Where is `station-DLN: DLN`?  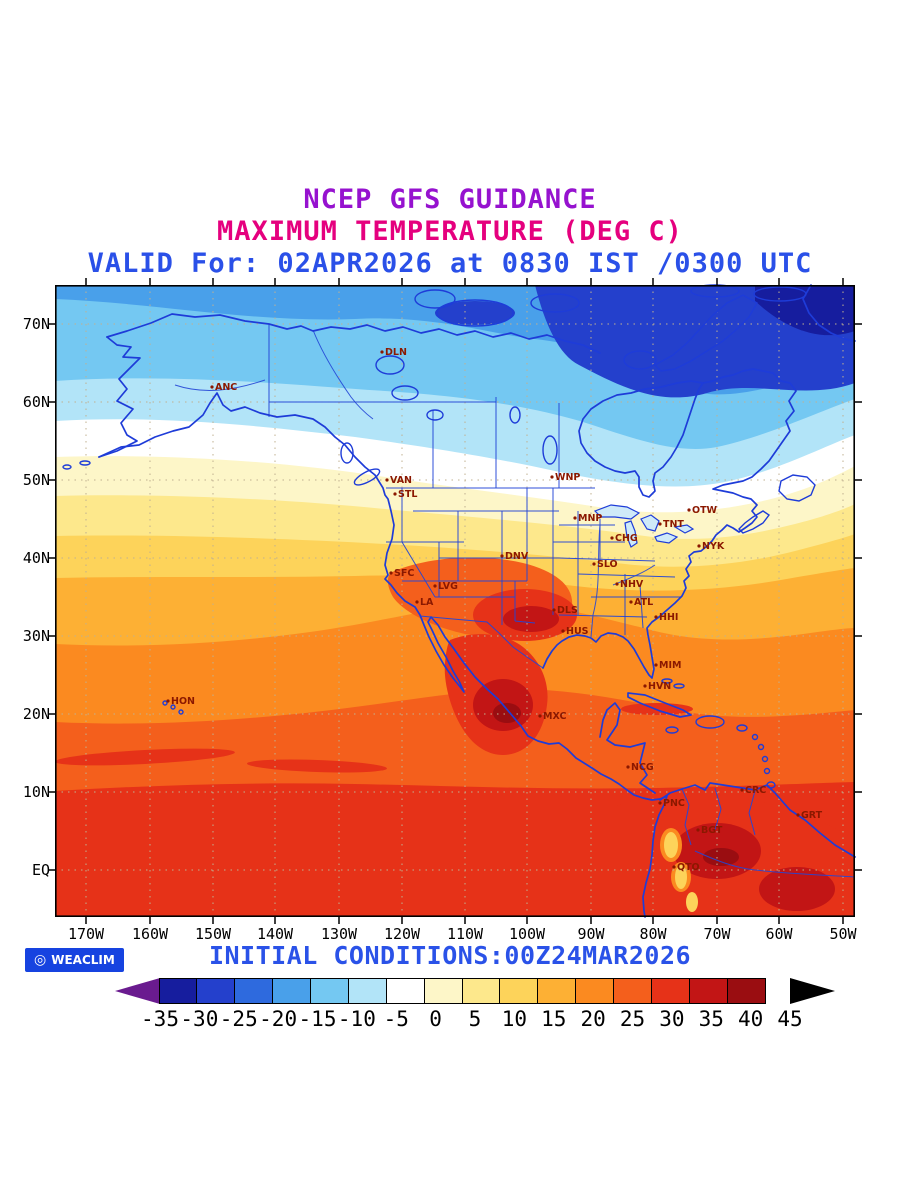 station-DLN: DLN is located at coordinates (393, 352).